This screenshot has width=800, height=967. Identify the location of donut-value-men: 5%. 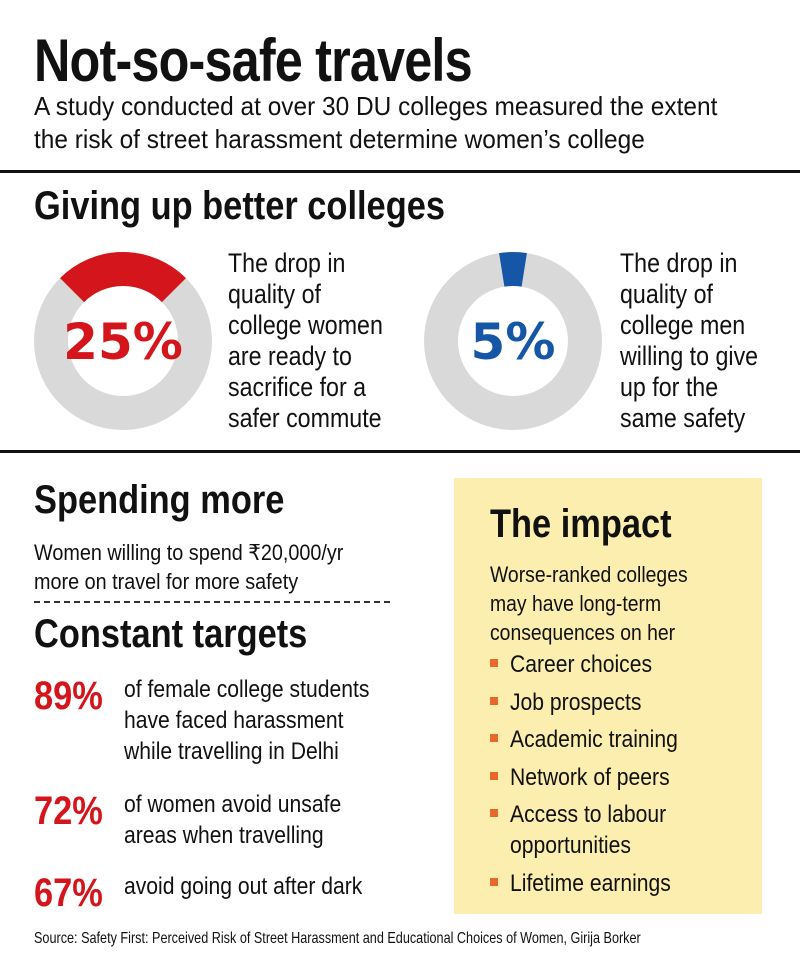
(513, 342).